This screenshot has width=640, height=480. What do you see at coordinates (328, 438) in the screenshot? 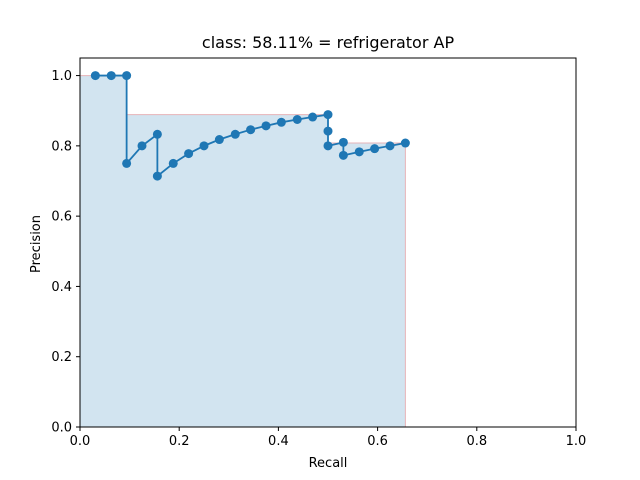
I see `x-axis: 0.0 0.2 0.4 0.6 0.8 1.0` at bounding box center [328, 438].